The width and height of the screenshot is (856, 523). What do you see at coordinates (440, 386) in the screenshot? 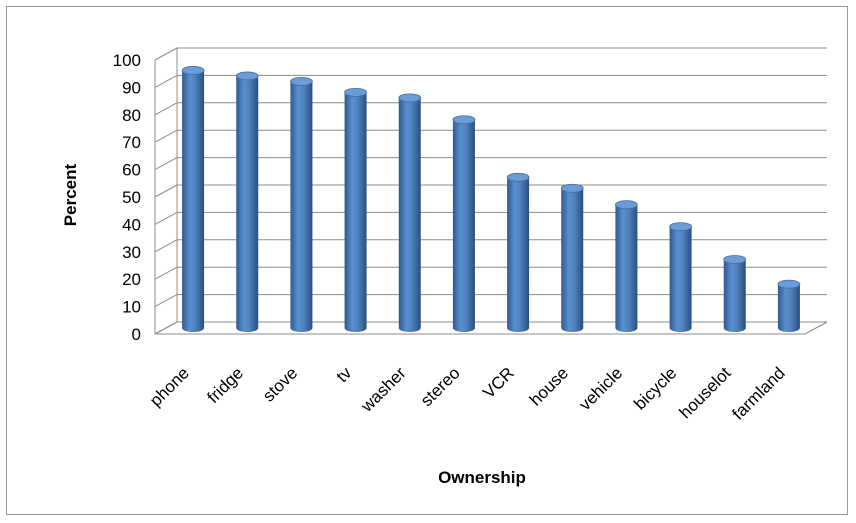
I see `x-tick-label-stereo: stereo` at bounding box center [440, 386].